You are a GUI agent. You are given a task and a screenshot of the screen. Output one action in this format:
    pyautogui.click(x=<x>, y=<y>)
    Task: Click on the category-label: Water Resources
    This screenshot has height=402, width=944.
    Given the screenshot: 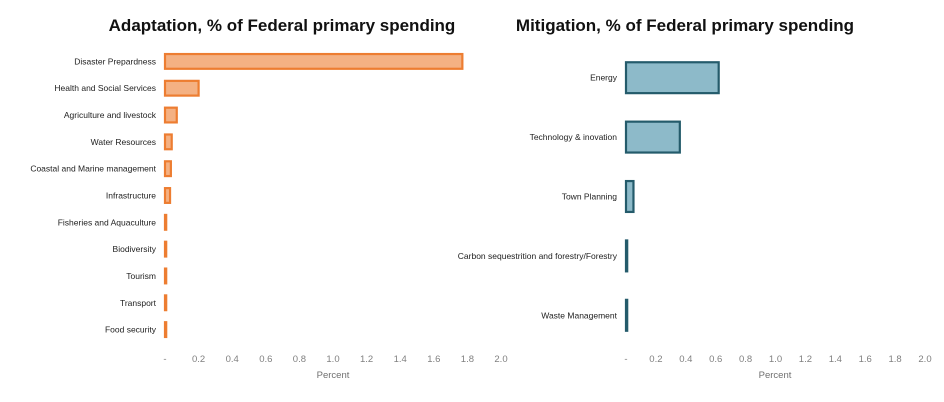 What is the action you would take?
    pyautogui.click(x=123, y=142)
    